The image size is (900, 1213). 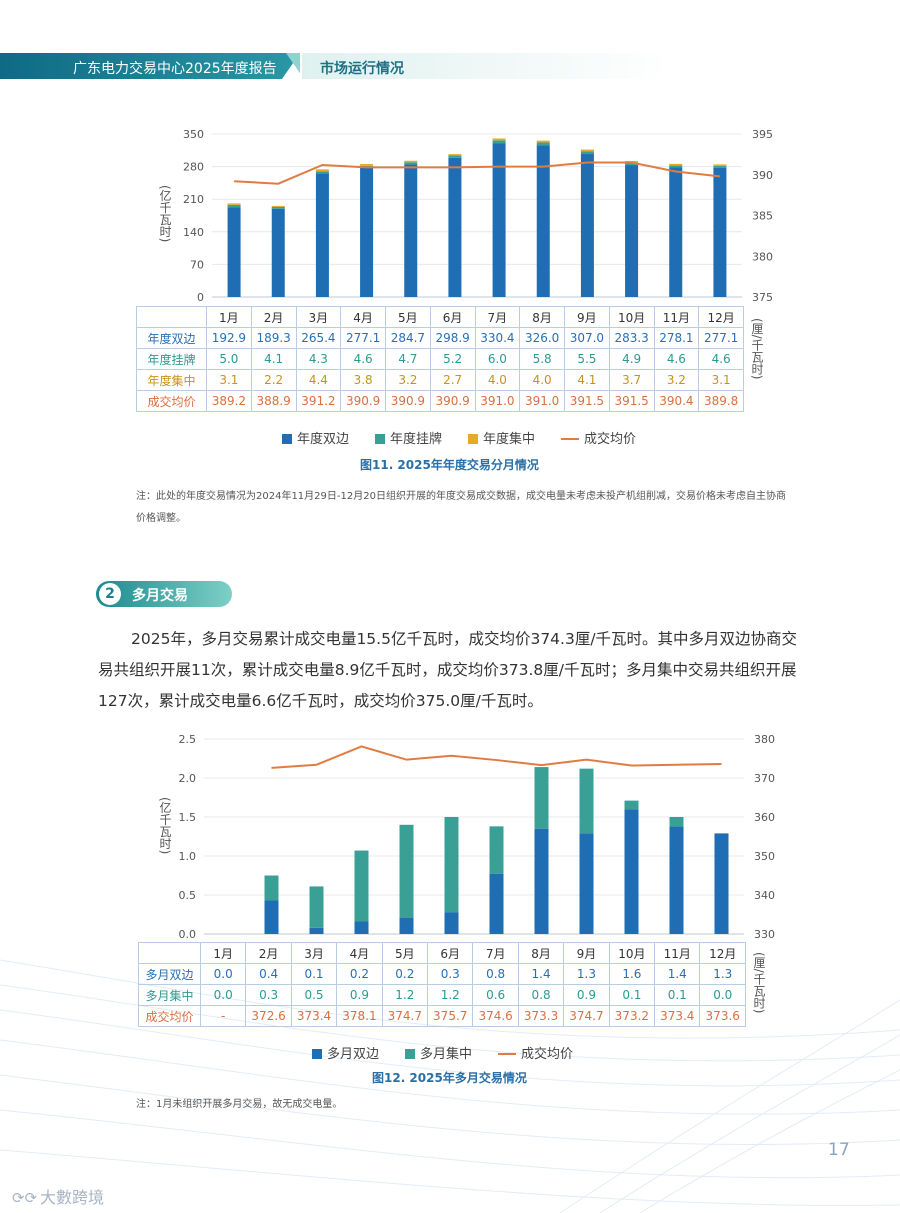 What do you see at coordinates (171, 380) in the screenshot?
I see `row-label: 年度集中` at bounding box center [171, 380].